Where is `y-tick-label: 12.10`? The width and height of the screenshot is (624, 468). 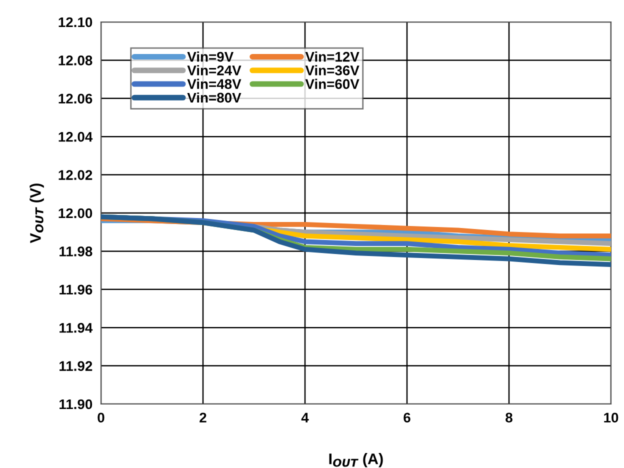 y-tick-label: 12.10 is located at coordinates (75, 22).